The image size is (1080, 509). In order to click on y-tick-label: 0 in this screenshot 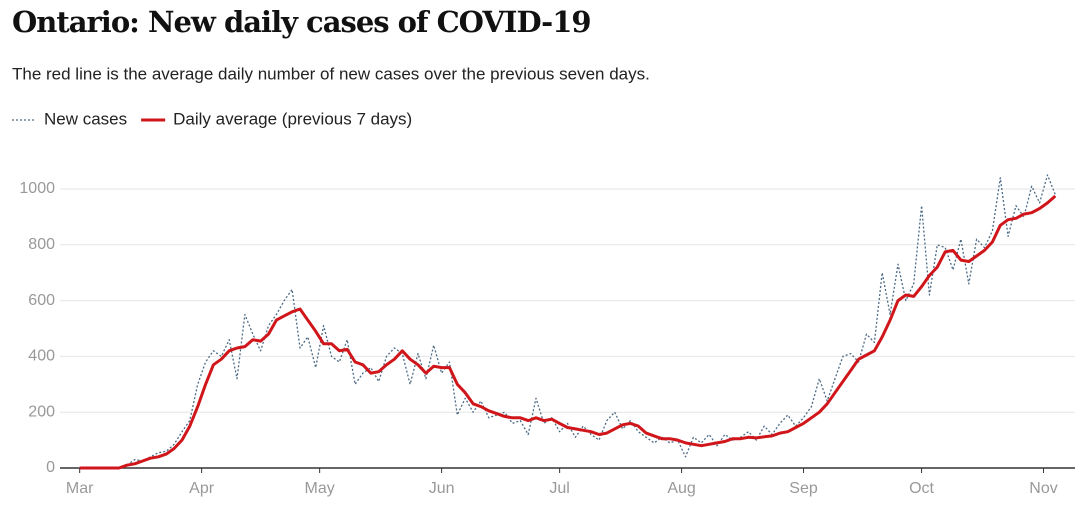, I will do `click(50, 467)`.